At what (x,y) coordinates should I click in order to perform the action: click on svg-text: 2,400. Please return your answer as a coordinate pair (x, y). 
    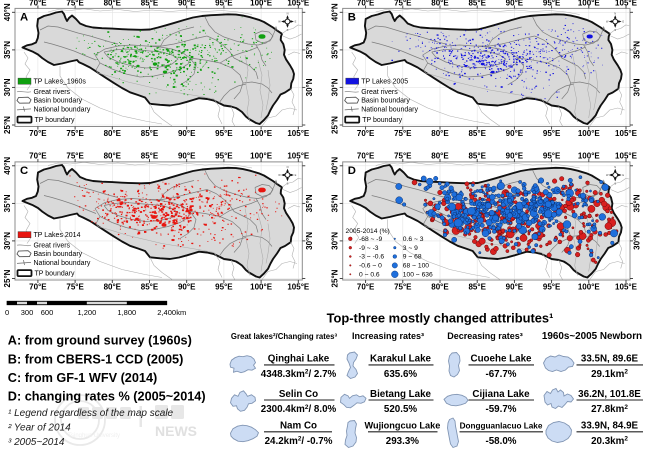
    Looking at the image, I should click on (166, 312).